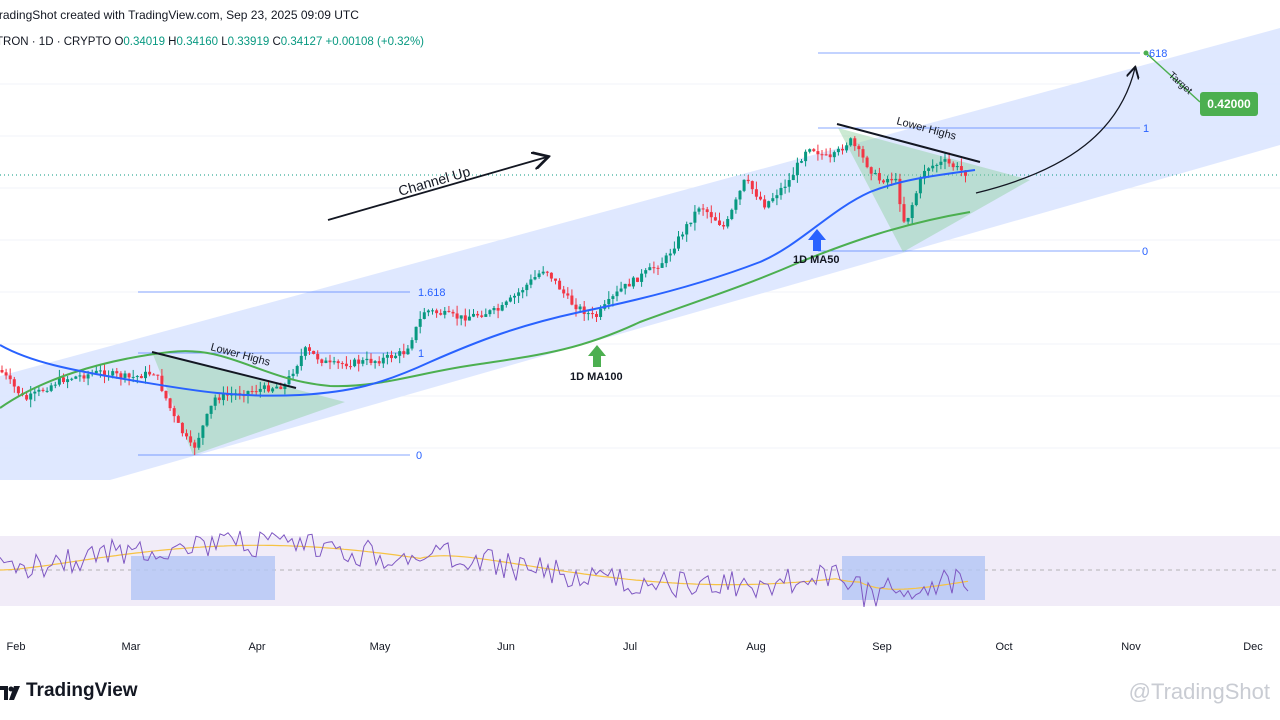  What do you see at coordinates (1146, 129) in the screenshot?
I see `fib2-label-1: 1` at bounding box center [1146, 129].